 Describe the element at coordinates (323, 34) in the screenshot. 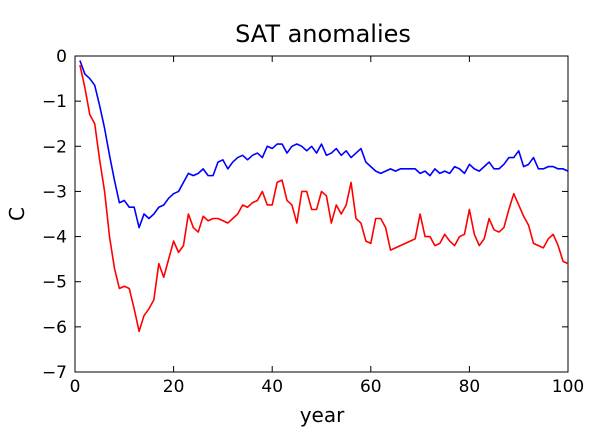

I see `chart-title: SAT anomalies` at that location.